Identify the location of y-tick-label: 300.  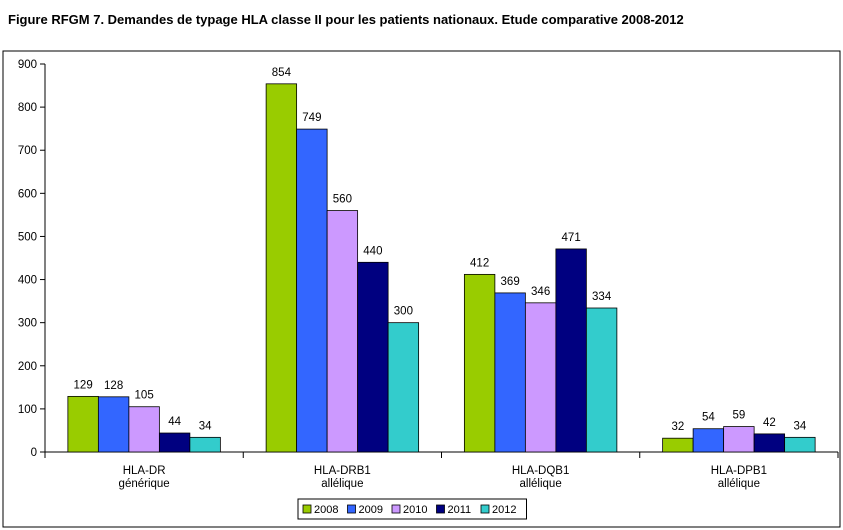
(27, 324).